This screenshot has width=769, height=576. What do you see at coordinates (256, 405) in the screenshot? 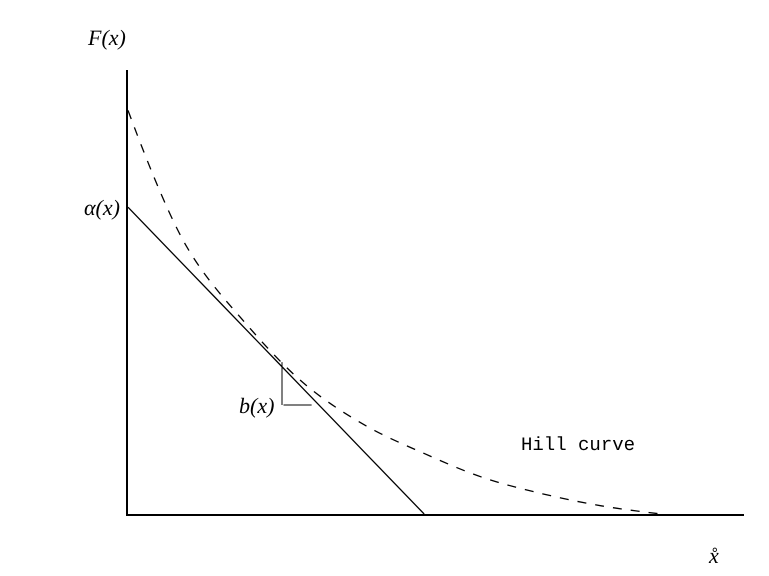
I see `annotation: b(x)` at bounding box center [256, 405].